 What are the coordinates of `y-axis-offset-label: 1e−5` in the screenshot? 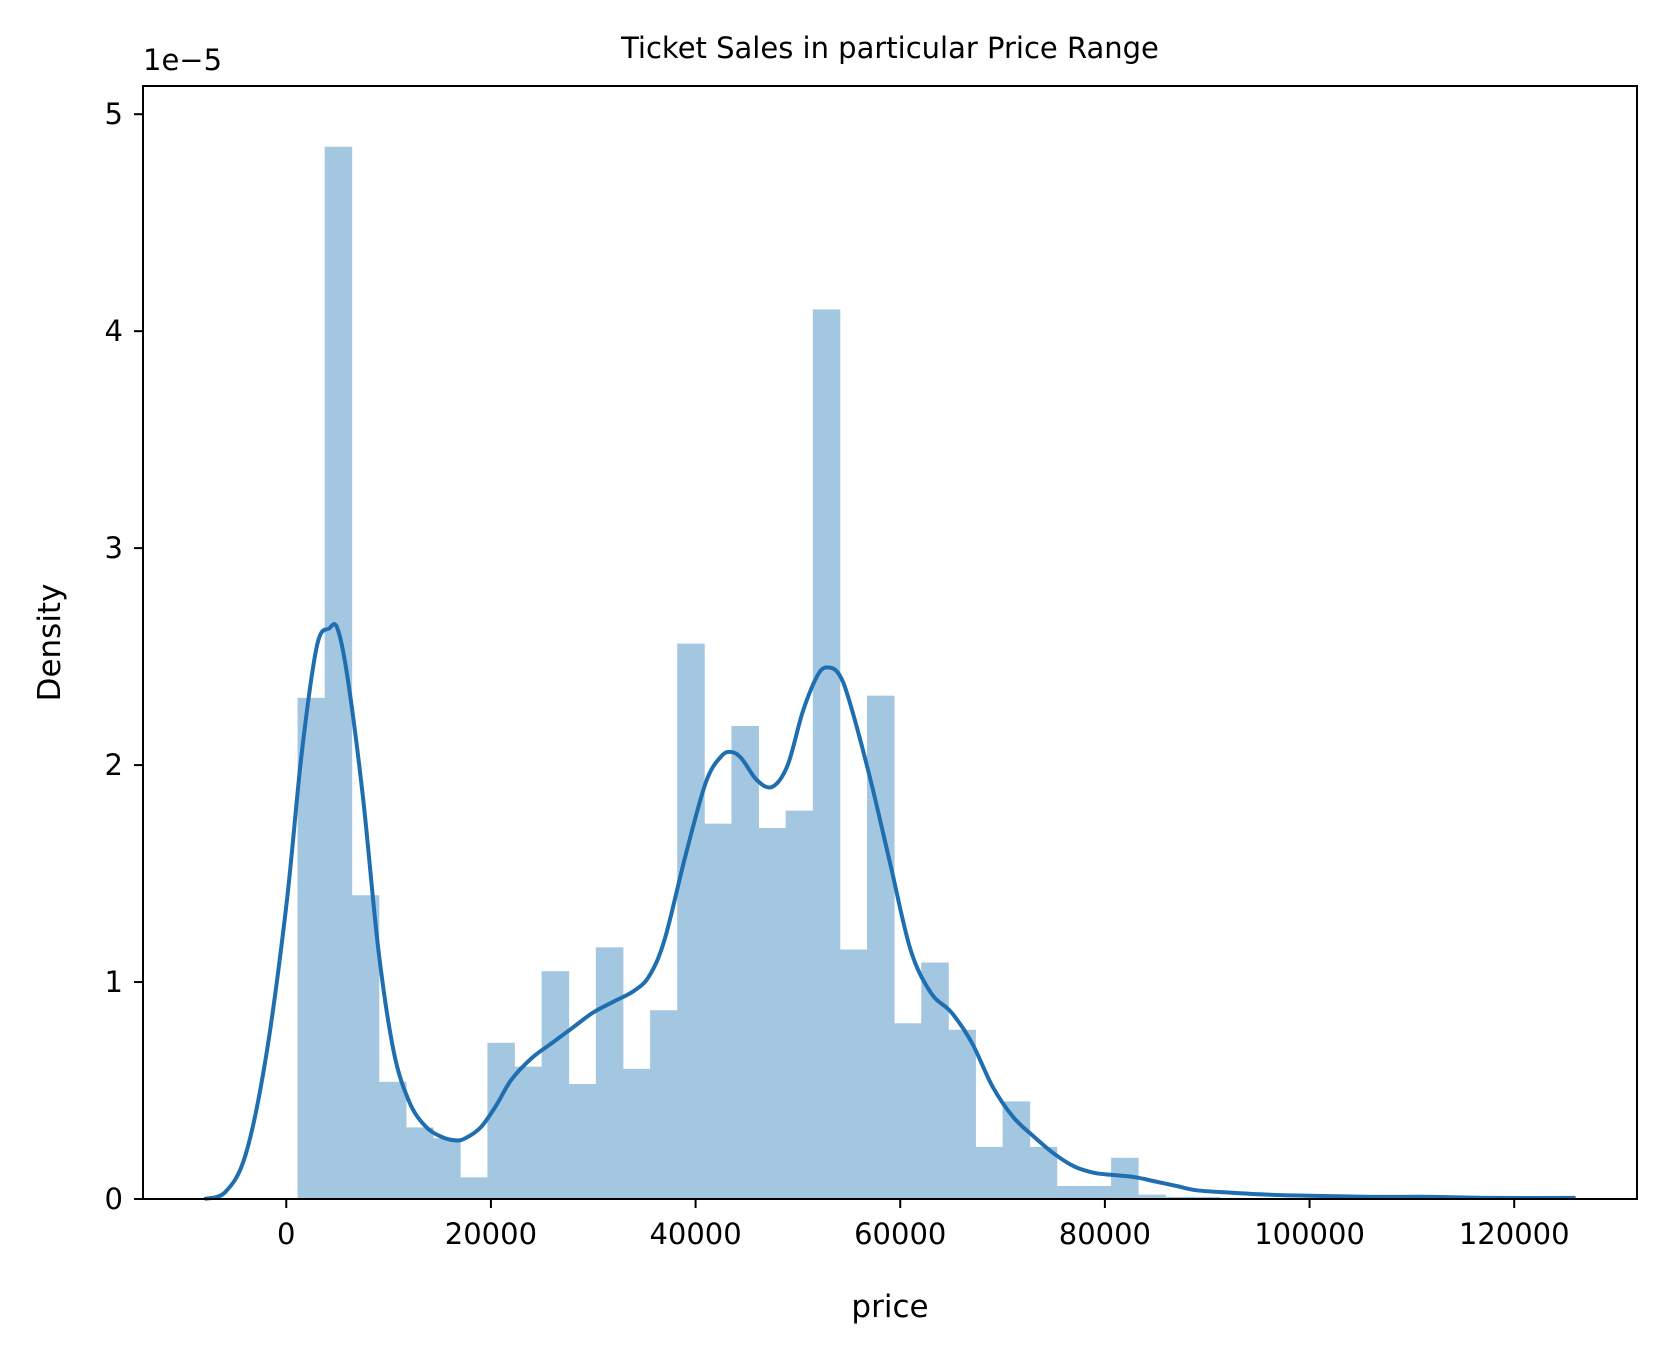 It's located at (182, 60).